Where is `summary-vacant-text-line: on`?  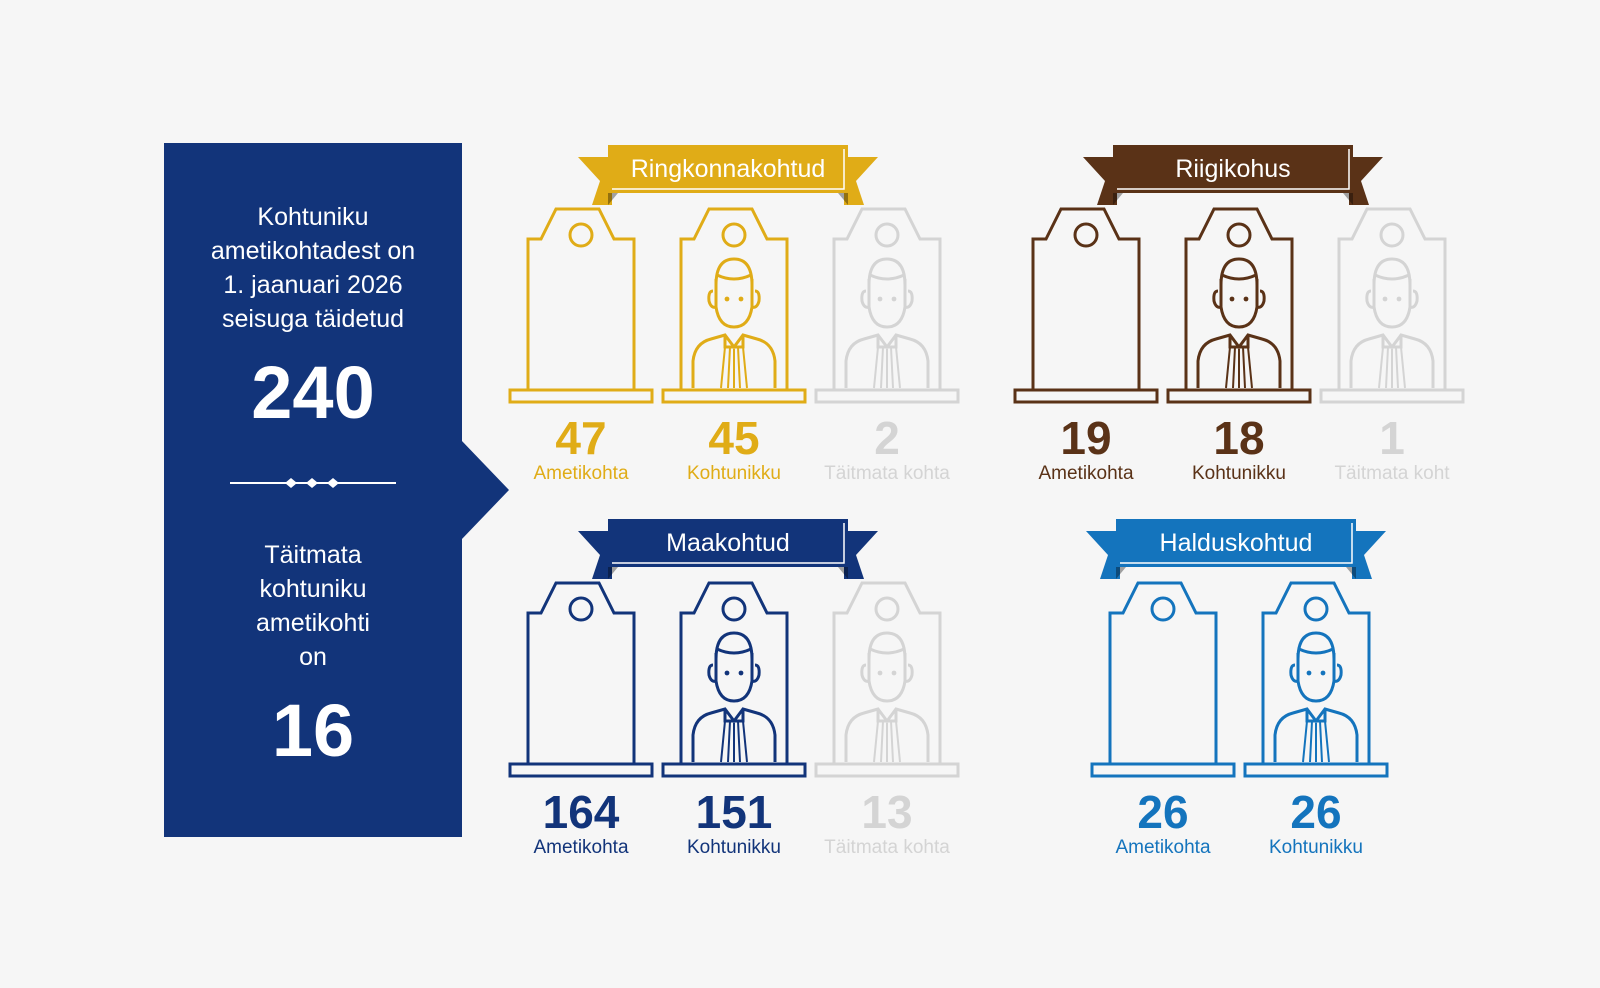 summary-vacant-text-line: on is located at coordinates (313, 657).